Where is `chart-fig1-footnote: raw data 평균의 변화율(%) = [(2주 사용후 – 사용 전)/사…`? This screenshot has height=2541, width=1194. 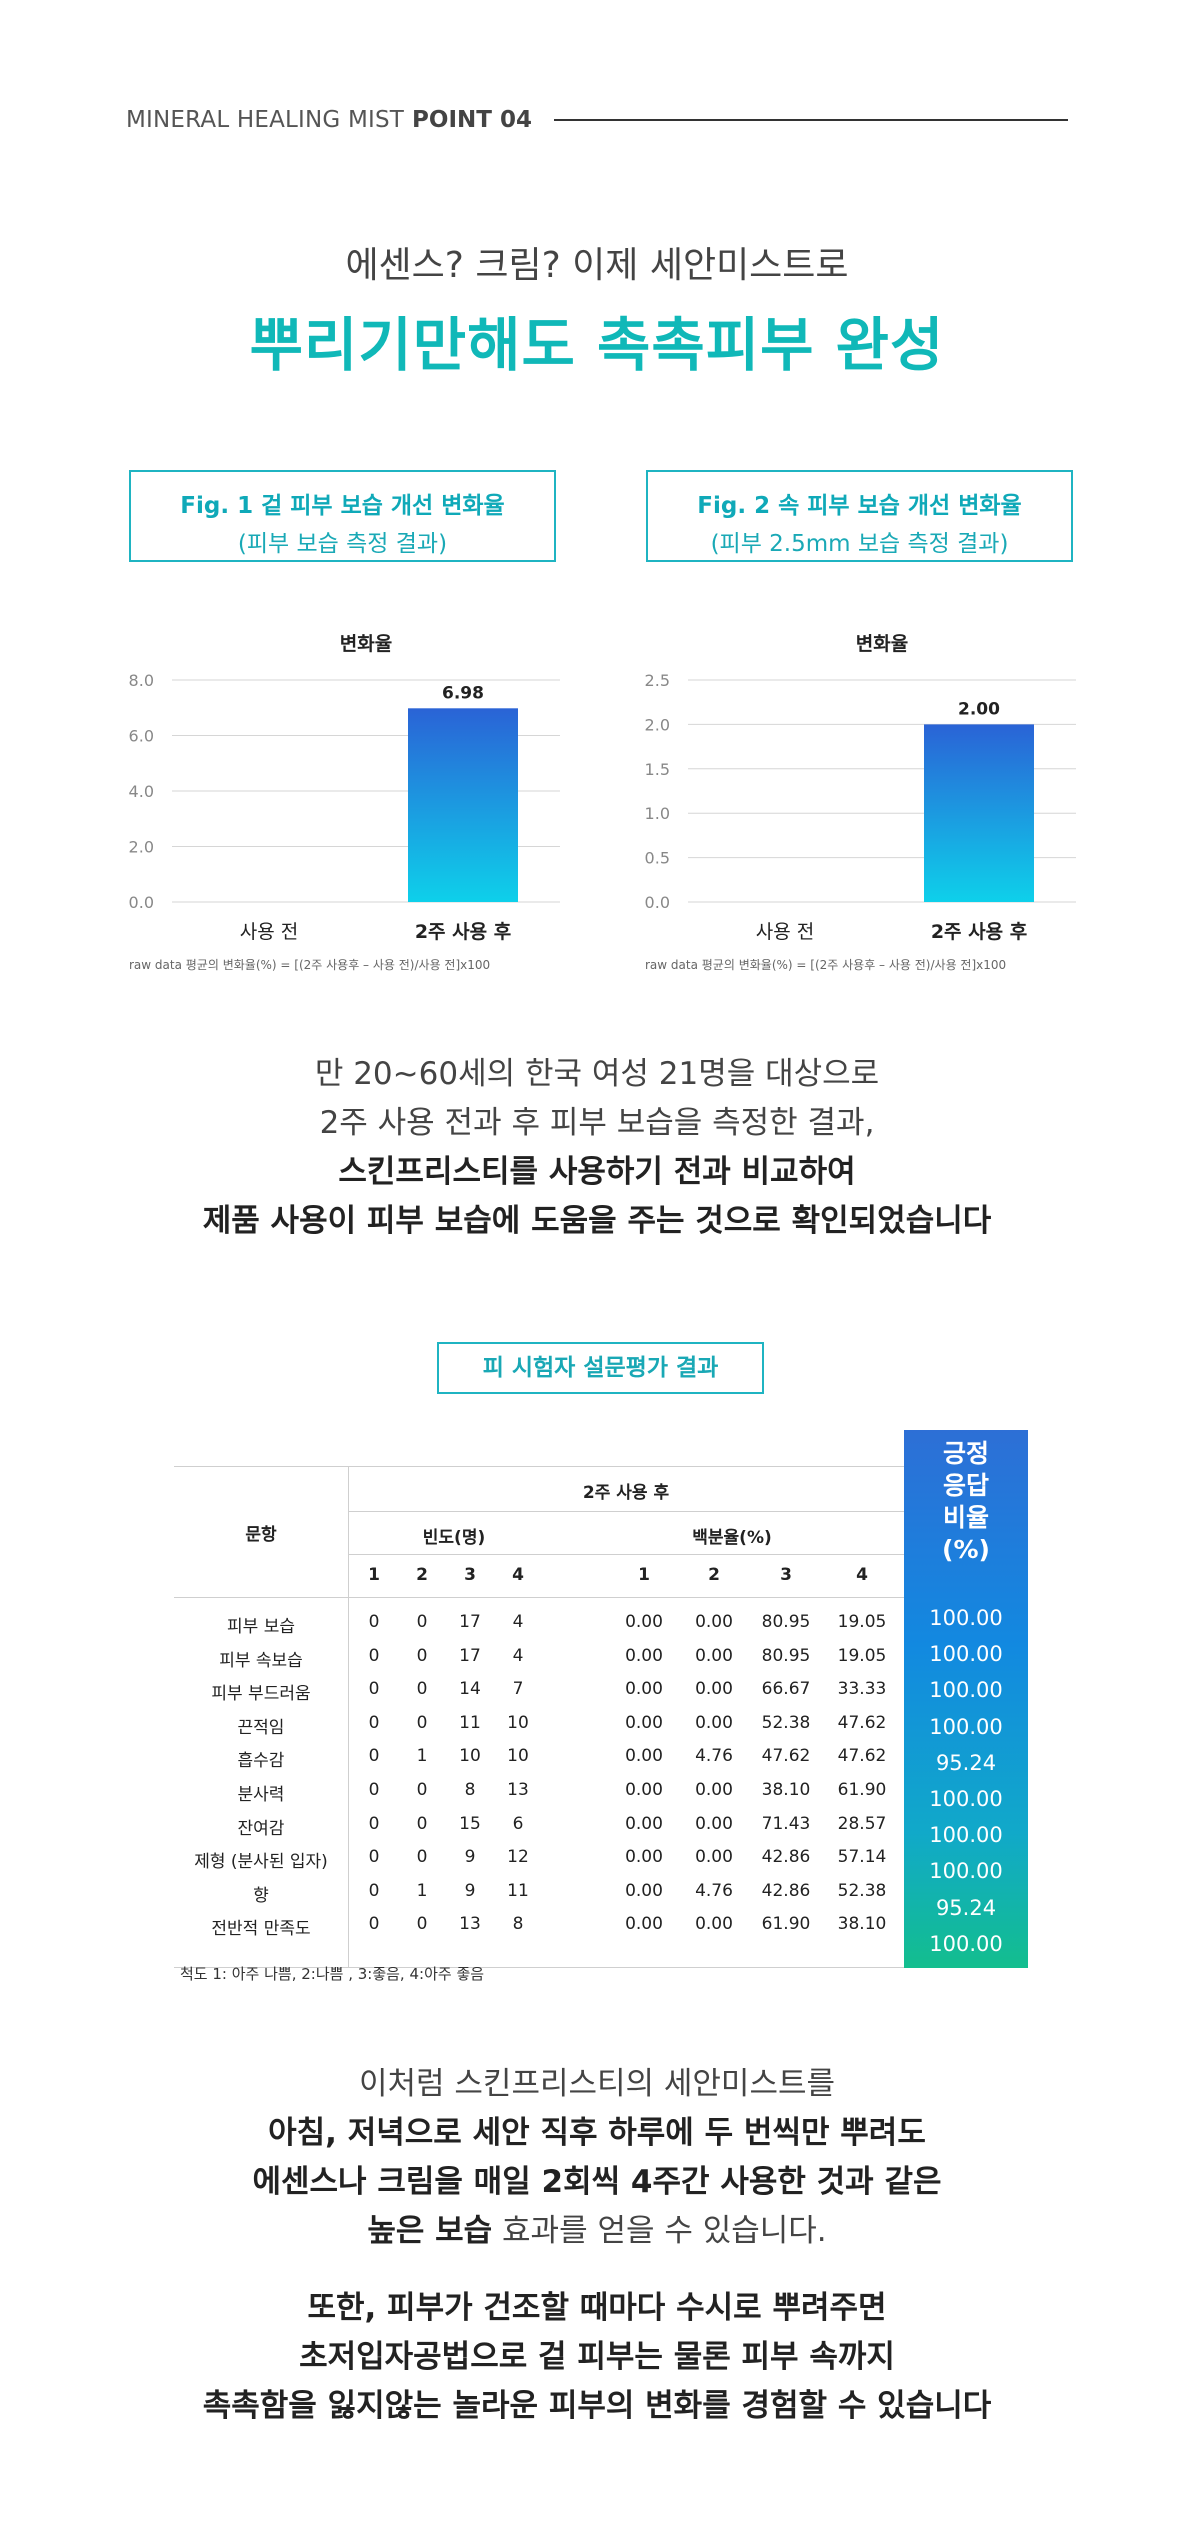 chart-fig1-footnote: raw data 평균의 변화율(%) = [(2주 사용후 – 사용 전)/사… is located at coordinates (310, 965).